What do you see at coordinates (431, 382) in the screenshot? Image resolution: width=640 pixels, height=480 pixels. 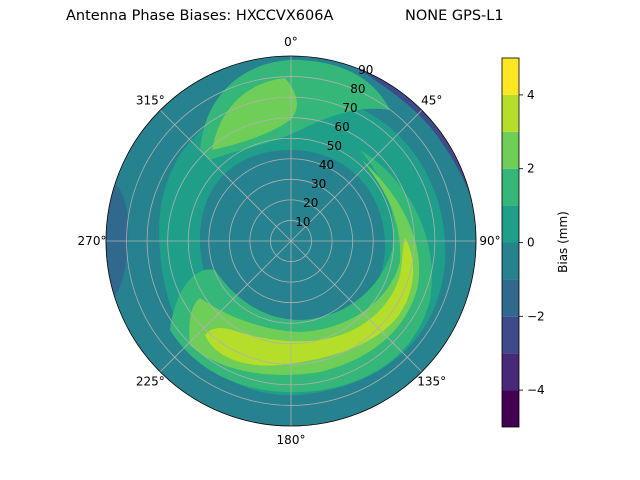 I see `azimuth-label-135: 135°` at bounding box center [431, 382].